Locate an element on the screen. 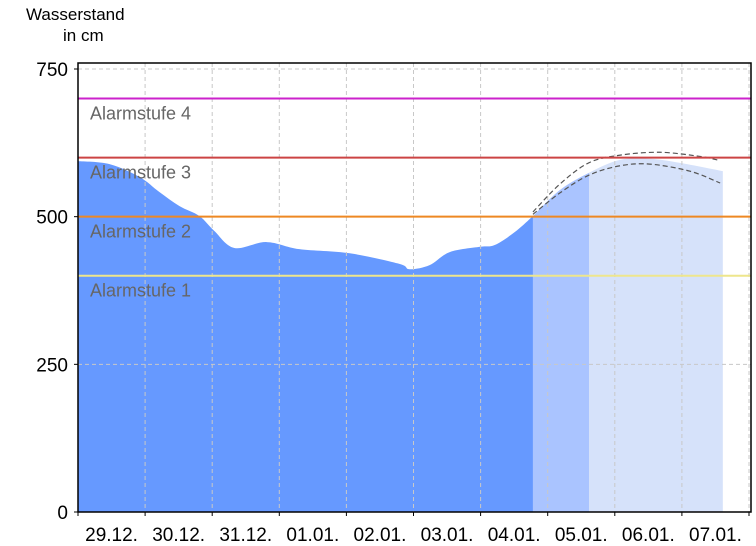  forecast-upper-bound is located at coordinates (625, 182).